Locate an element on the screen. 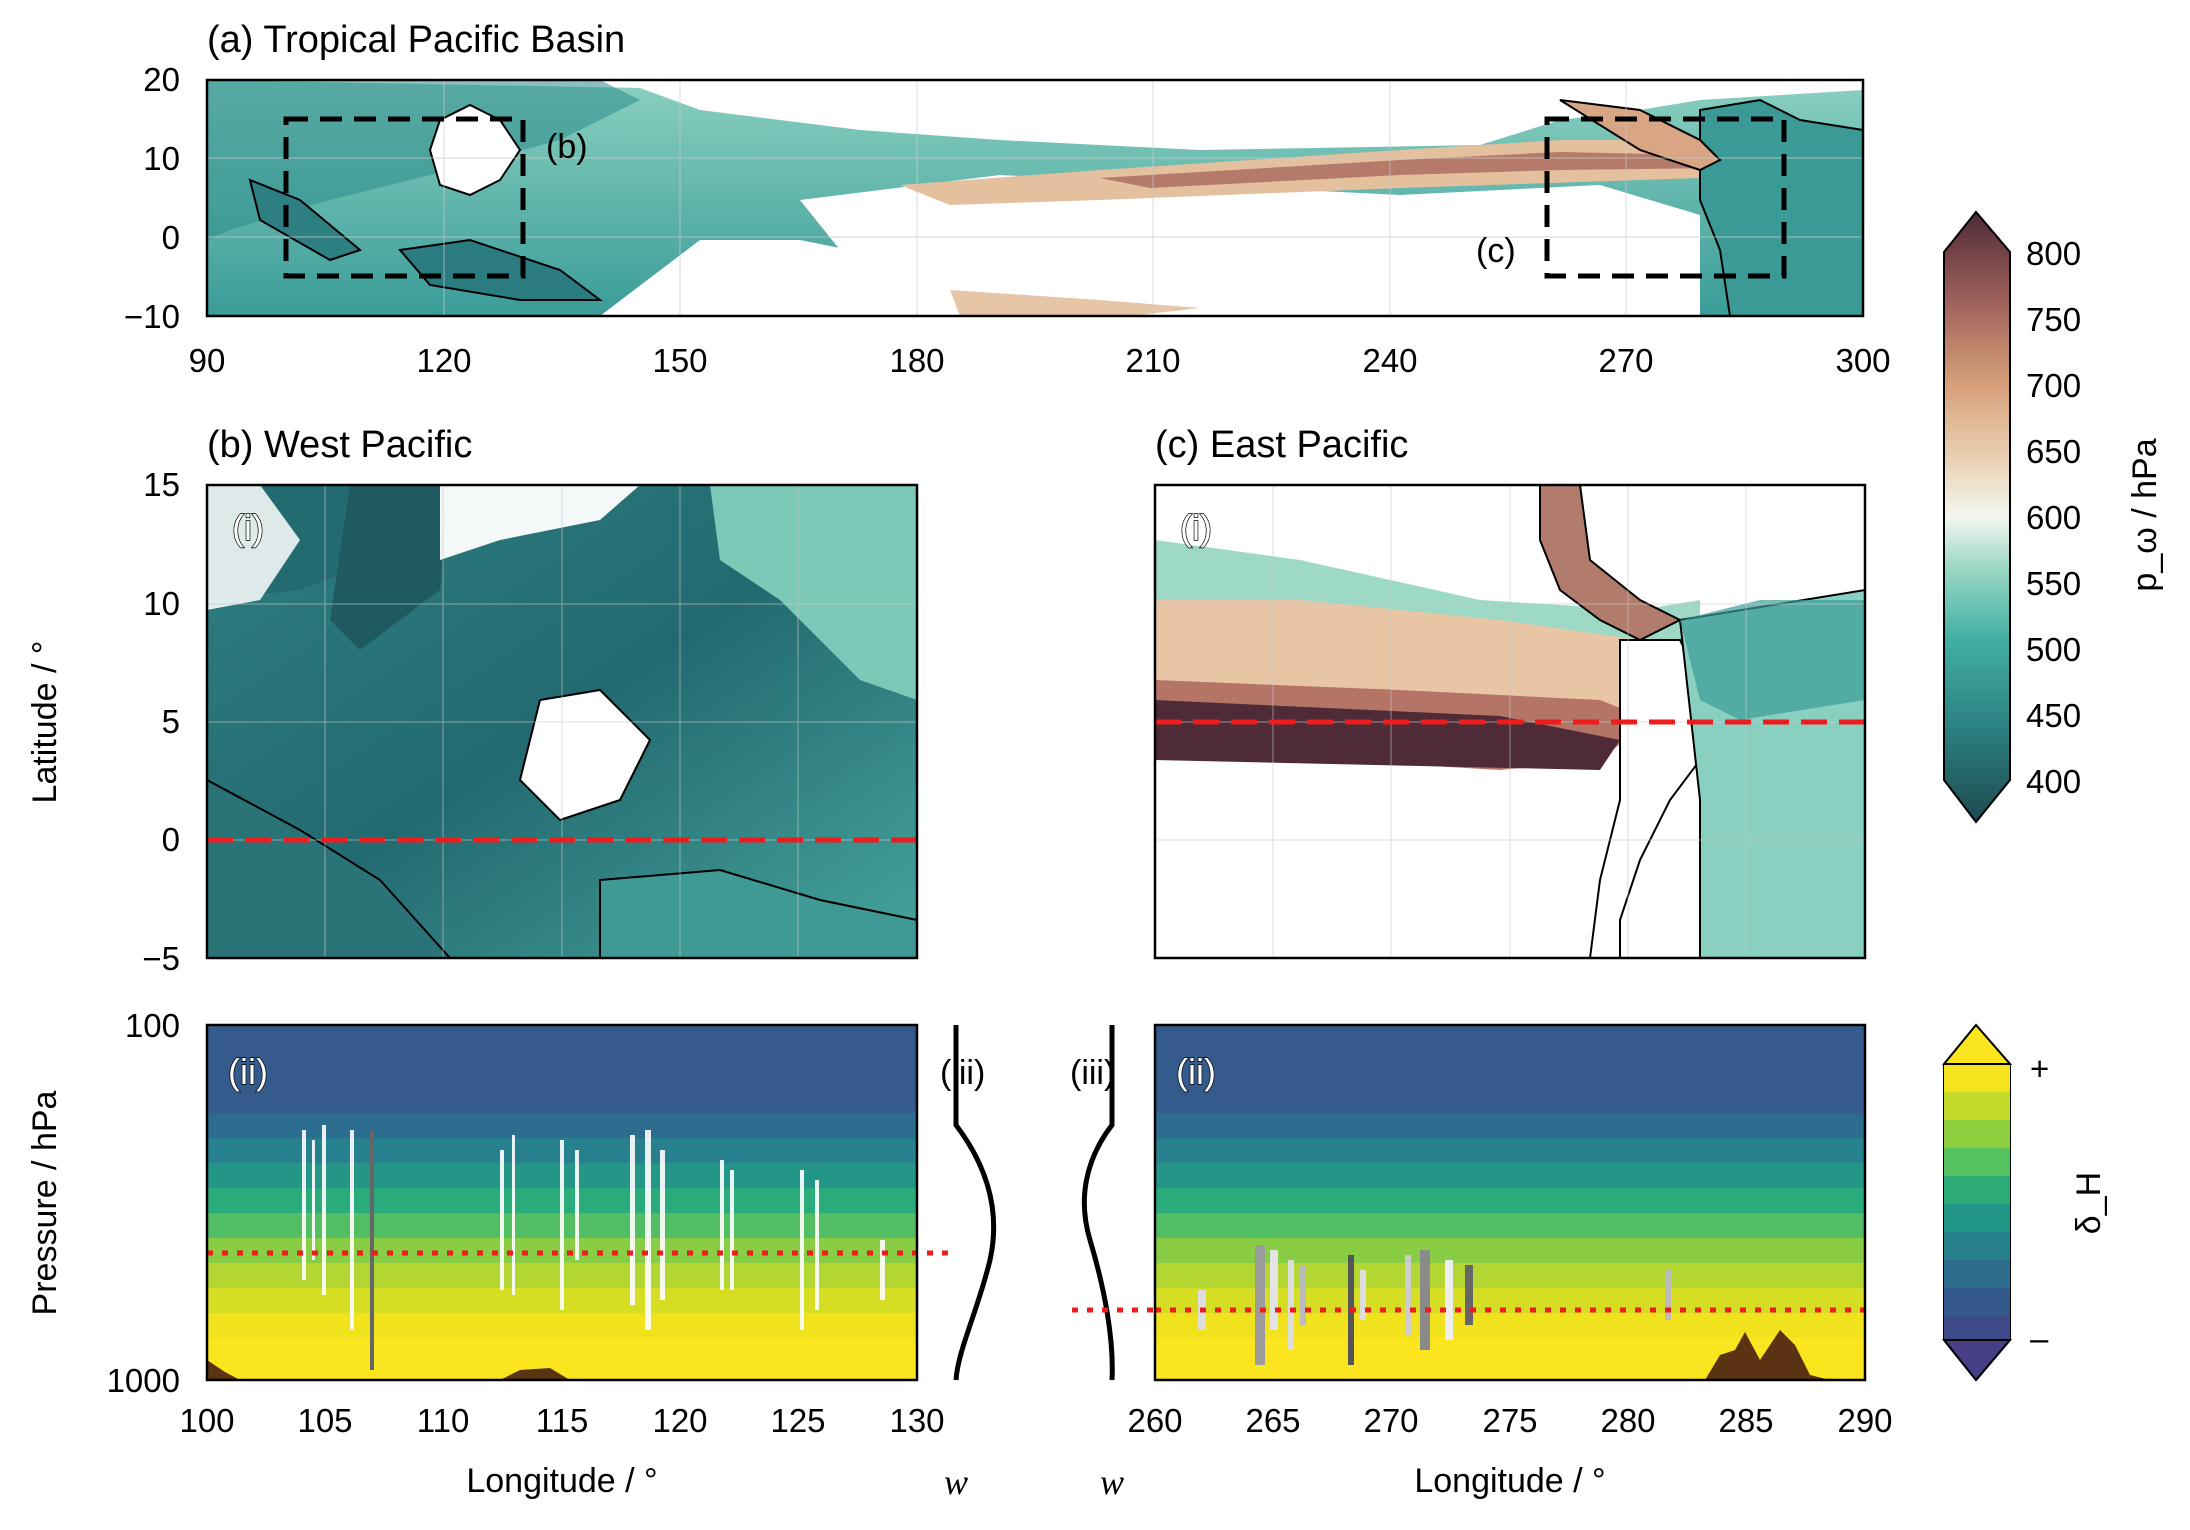  panel-c-map-label: (i) is located at coordinates (1196, 527).